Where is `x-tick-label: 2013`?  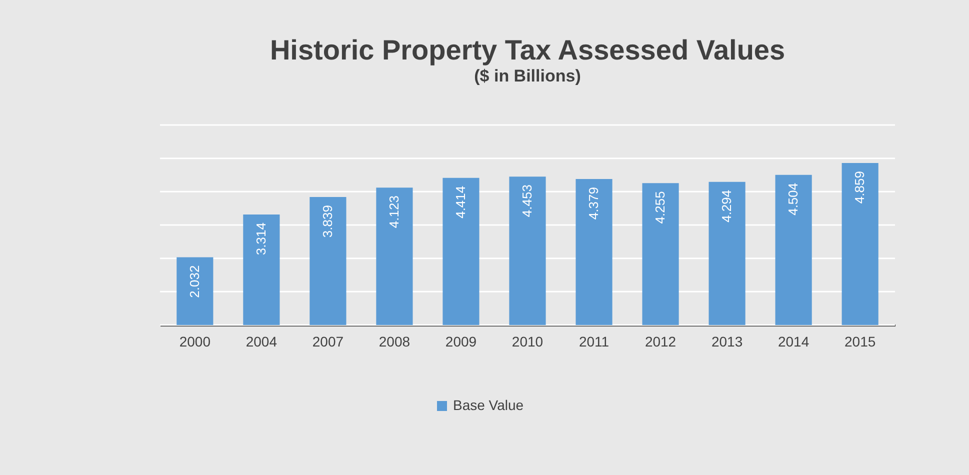 x-tick-label: 2013 is located at coordinates (727, 342).